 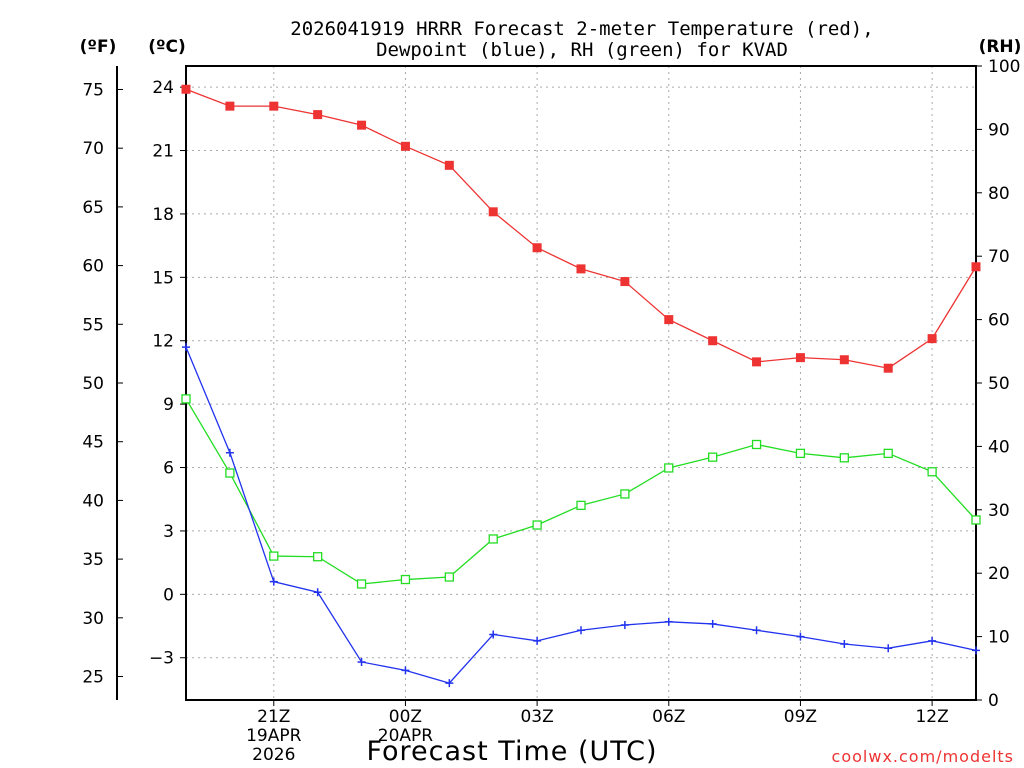 I want to click on fahrenheit-tick-label: 25, so click(x=93, y=678).